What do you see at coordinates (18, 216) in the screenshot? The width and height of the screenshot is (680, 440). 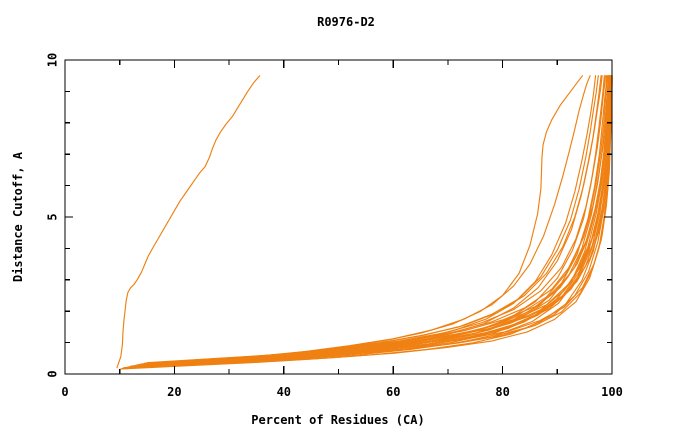 I see `y-axis-label: Distance Cutoff, A` at bounding box center [18, 216].